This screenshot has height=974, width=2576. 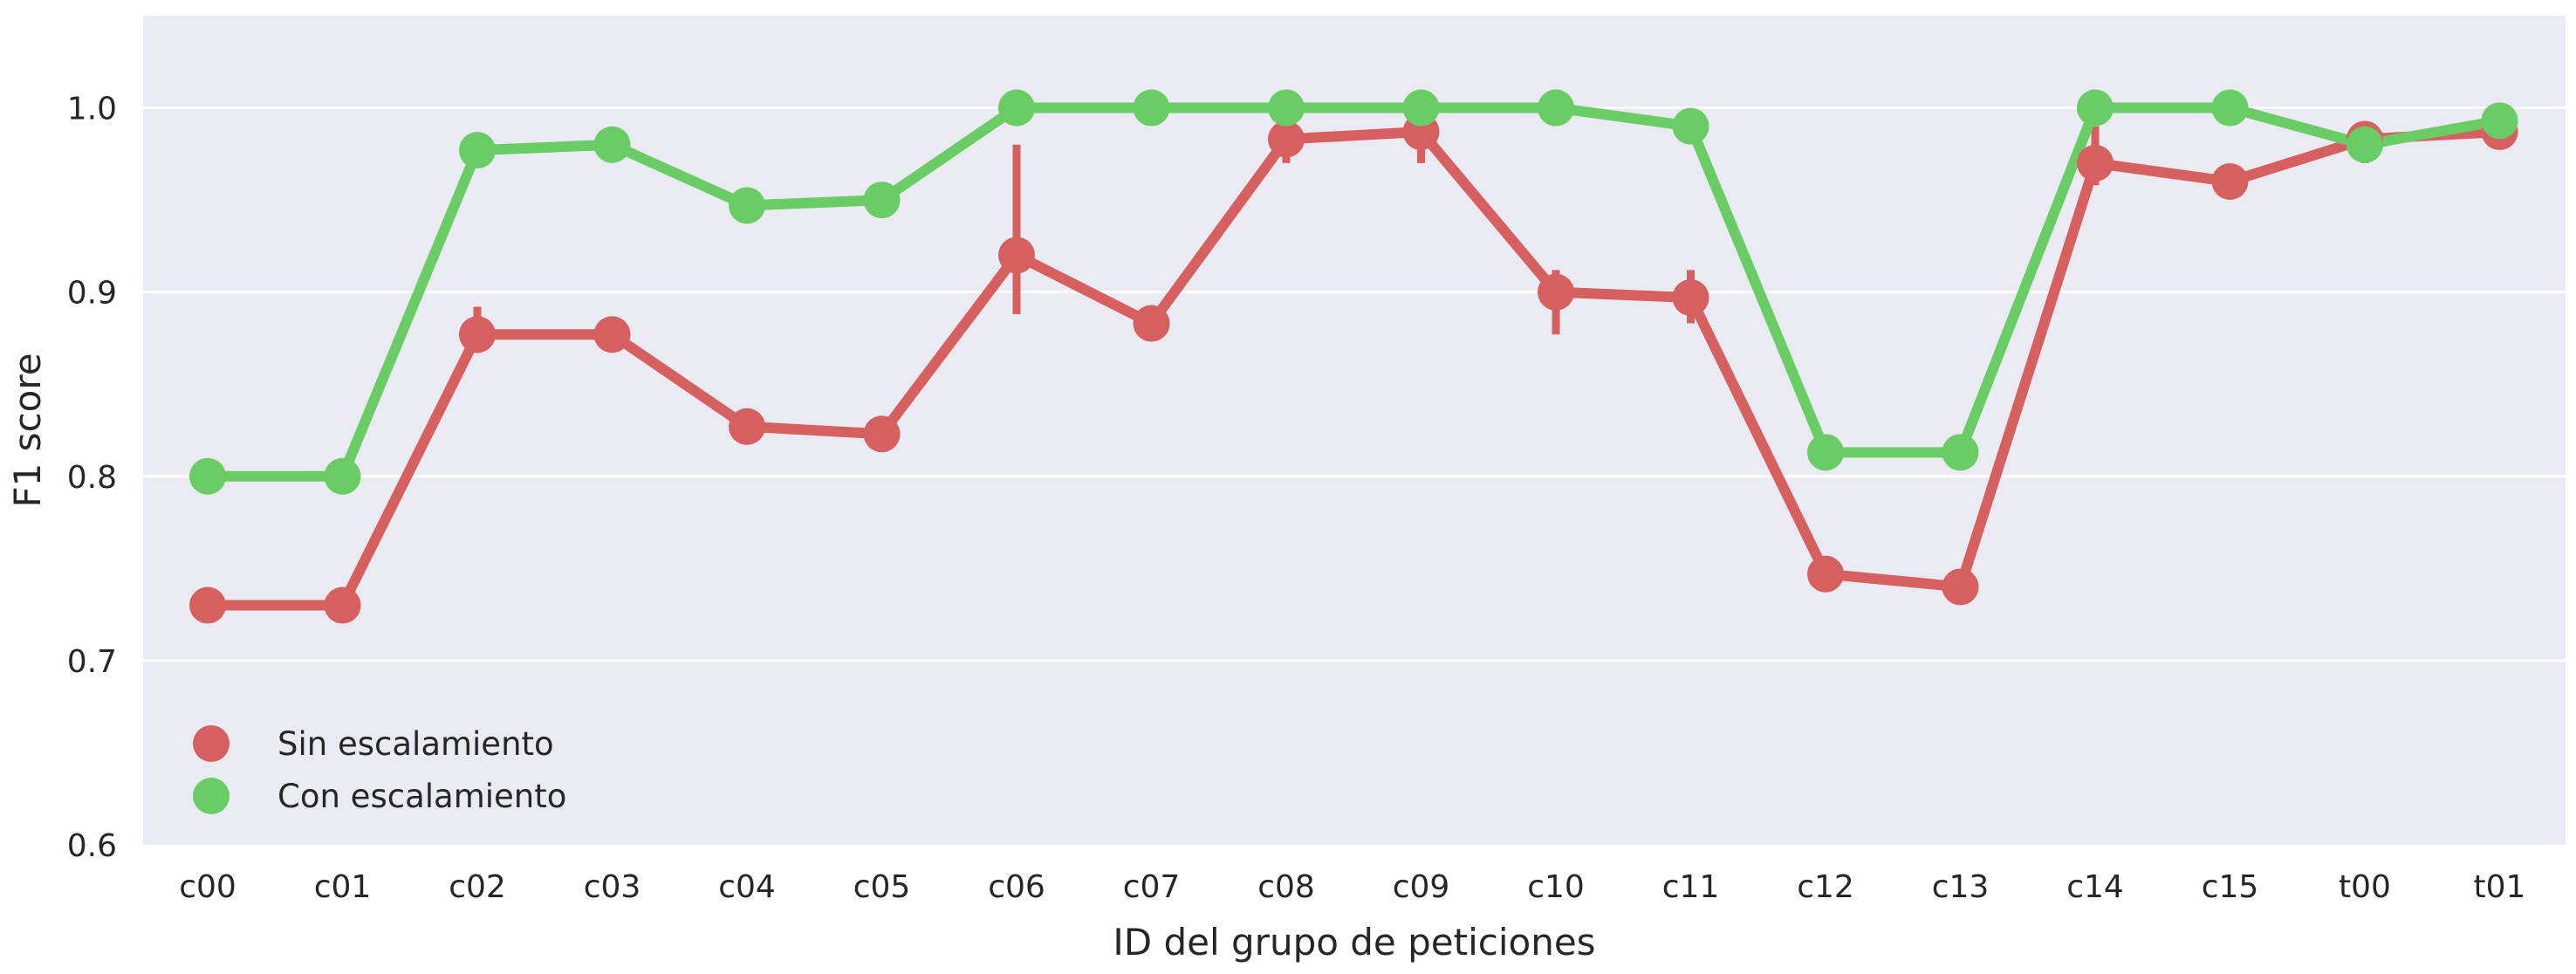 What do you see at coordinates (92, 846) in the screenshot?
I see `y-tick-label: 0.6` at bounding box center [92, 846].